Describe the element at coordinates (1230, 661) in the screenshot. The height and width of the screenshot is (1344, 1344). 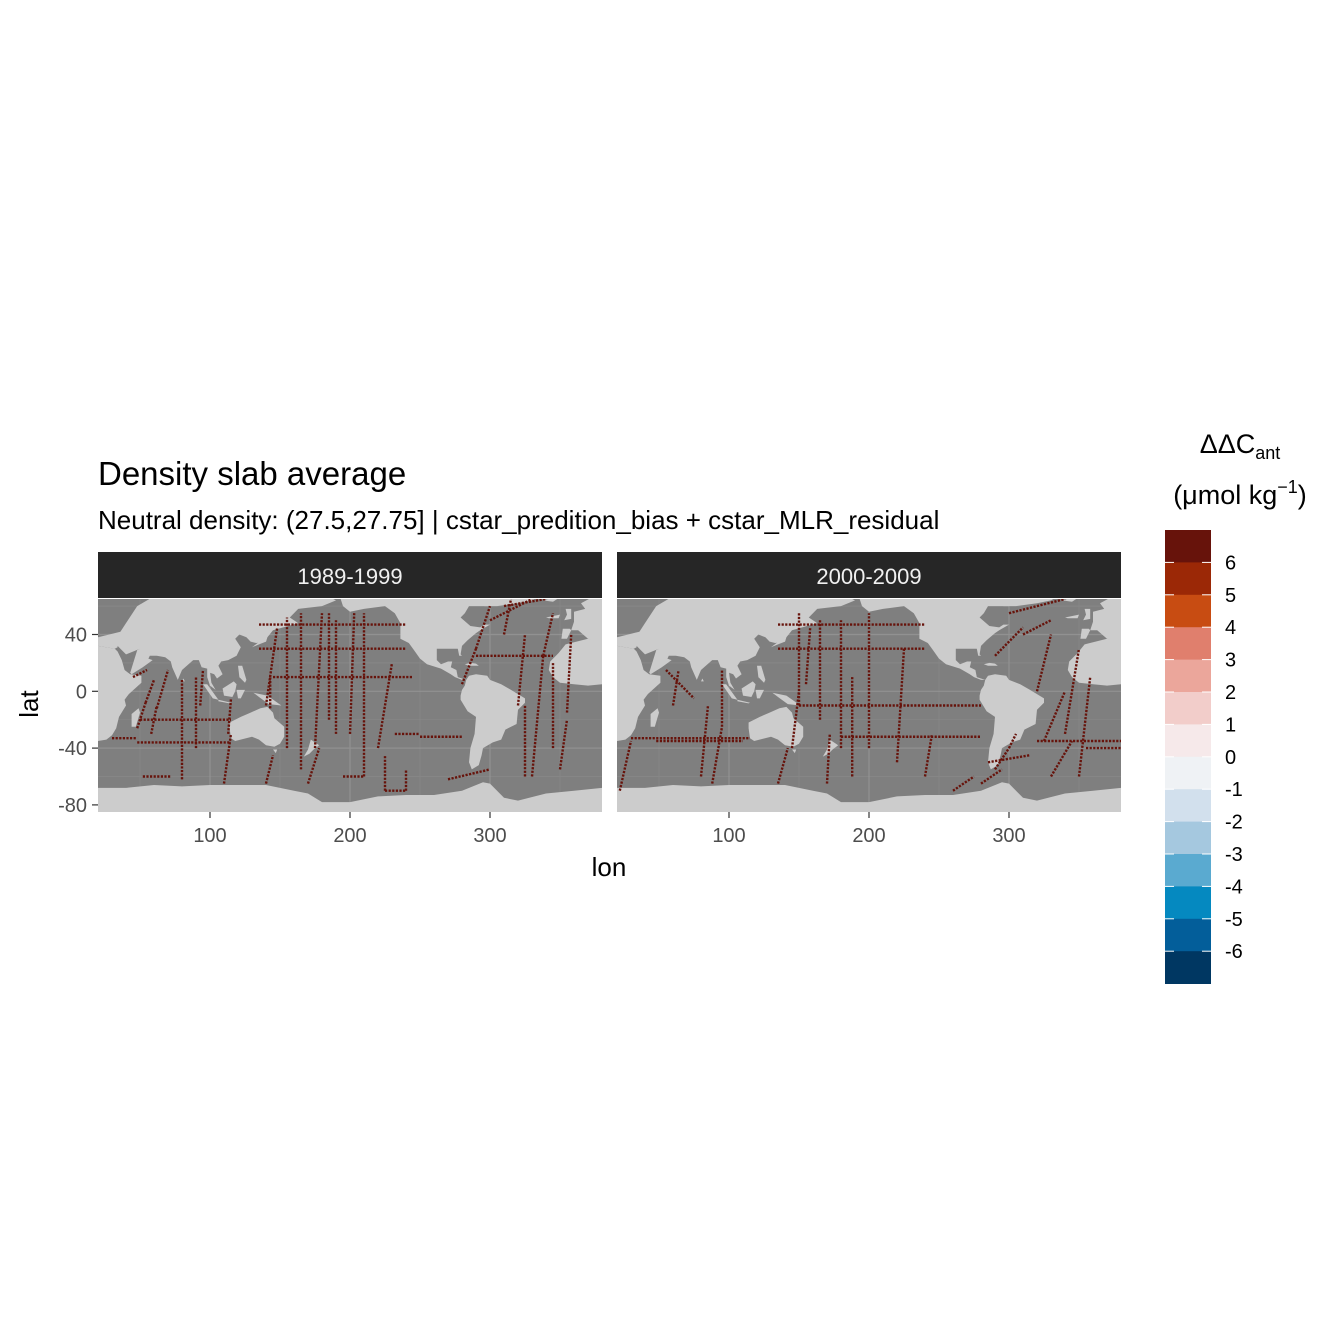
I see `legend-break-label: 3` at that location.